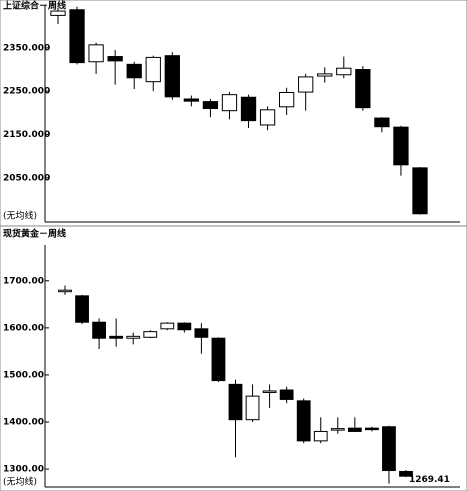 The image size is (467, 491). I want to click on chart-title: 上证综合－周线, so click(34, 6).